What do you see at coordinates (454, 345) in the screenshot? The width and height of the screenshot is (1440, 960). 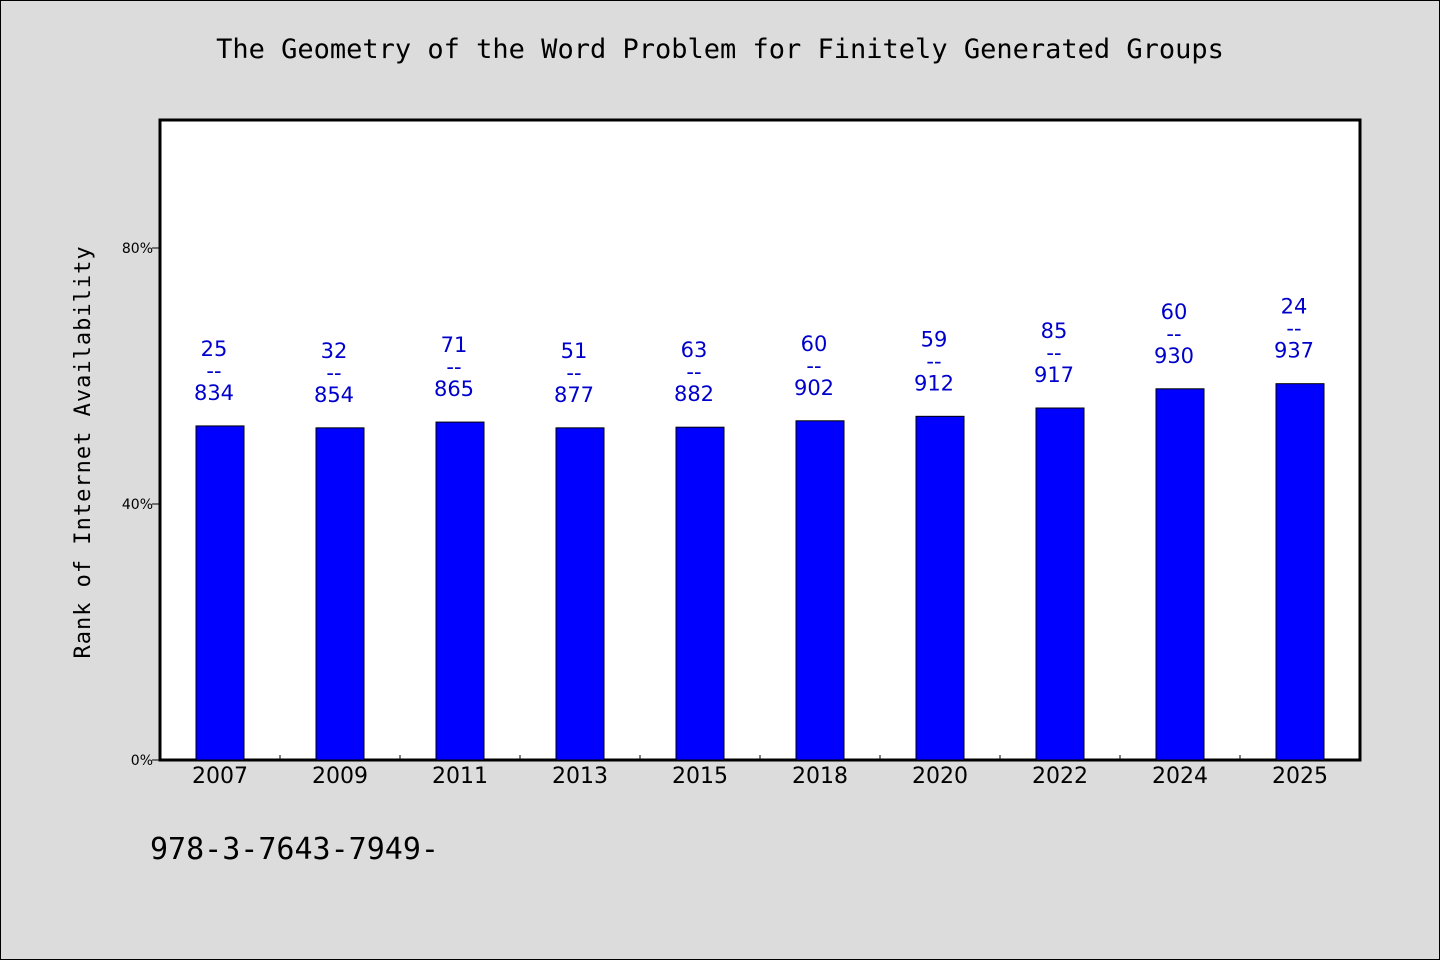 I see `data-label-top-2011: 71` at bounding box center [454, 345].